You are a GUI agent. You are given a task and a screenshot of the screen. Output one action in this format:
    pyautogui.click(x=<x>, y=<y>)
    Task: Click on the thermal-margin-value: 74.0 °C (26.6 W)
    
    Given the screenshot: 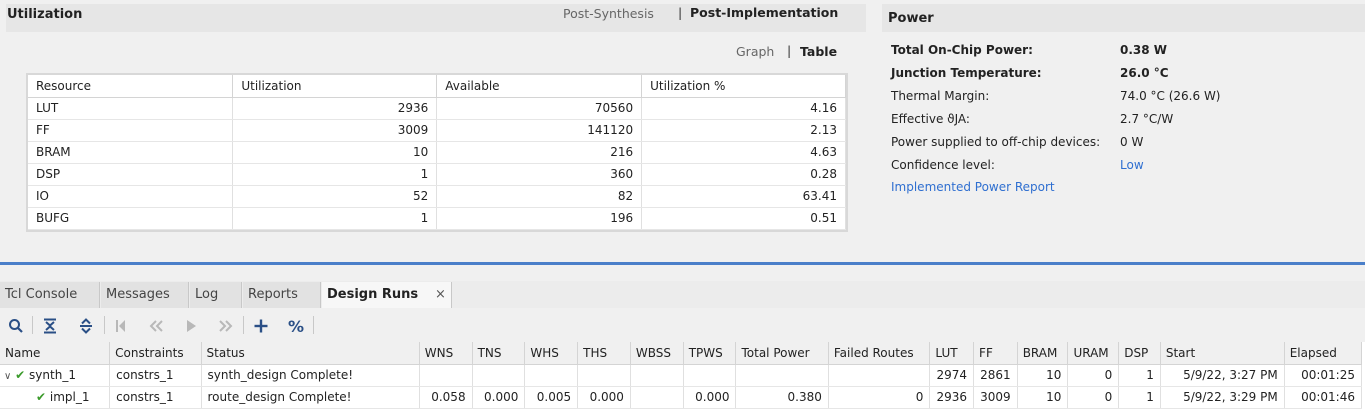 What is the action you would take?
    pyautogui.click(x=1170, y=96)
    